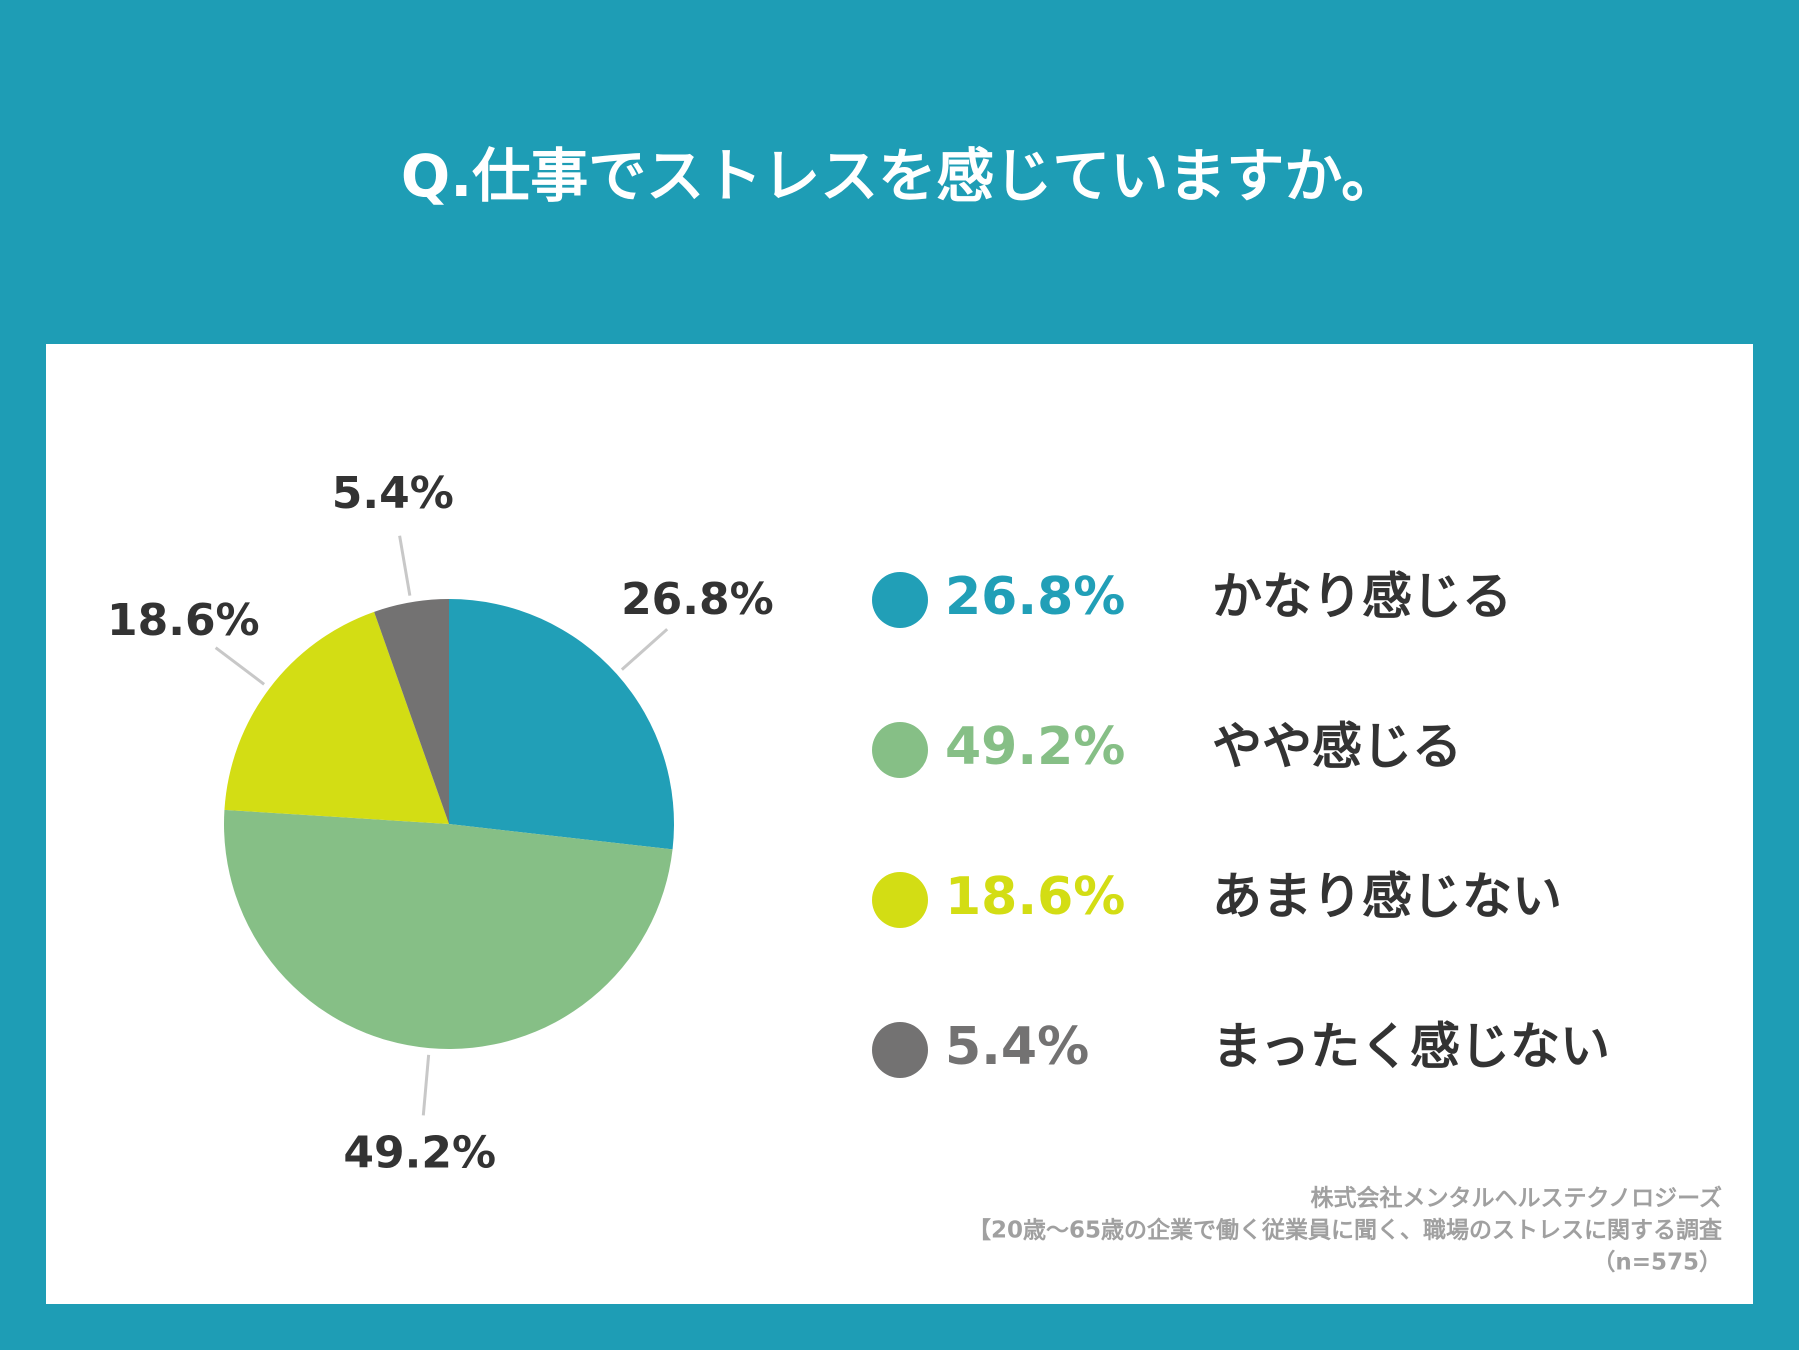 Image resolution: width=1799 pixels, height=1350 pixels. I want to click on data-label: 5.4%, so click(393, 493).